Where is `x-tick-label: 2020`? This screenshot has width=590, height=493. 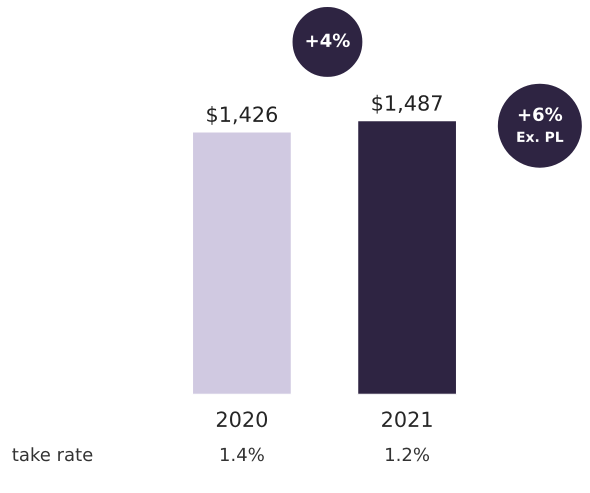 x-tick-label: 2020 is located at coordinates (242, 419).